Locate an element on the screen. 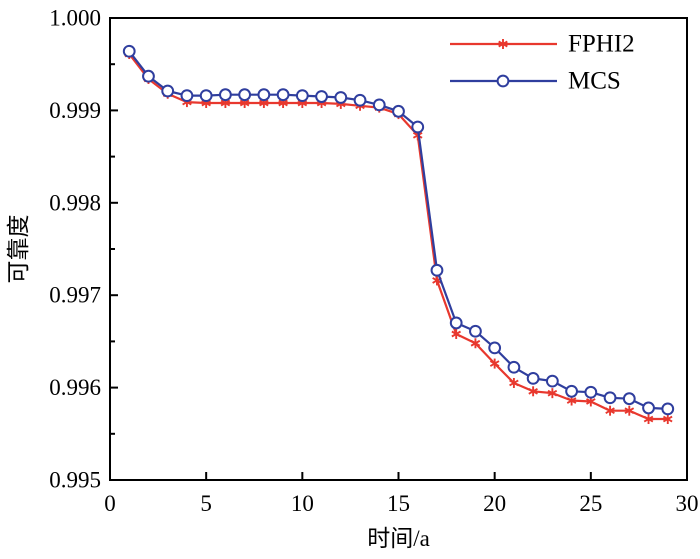 Image resolution: width=700 pixels, height=559 pixels. y-tick-label: 0.996 is located at coordinates (75, 387).